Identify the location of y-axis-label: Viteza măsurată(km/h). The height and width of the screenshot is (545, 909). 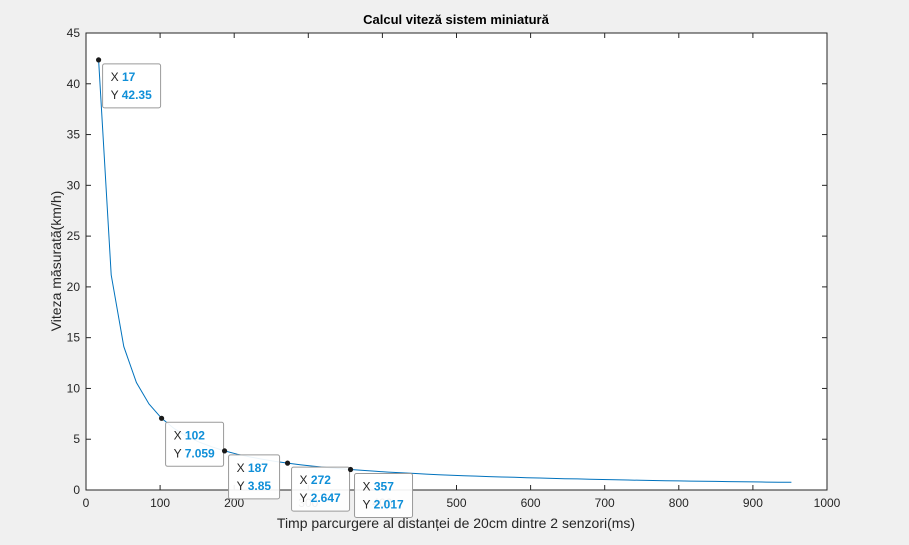
(56, 261).